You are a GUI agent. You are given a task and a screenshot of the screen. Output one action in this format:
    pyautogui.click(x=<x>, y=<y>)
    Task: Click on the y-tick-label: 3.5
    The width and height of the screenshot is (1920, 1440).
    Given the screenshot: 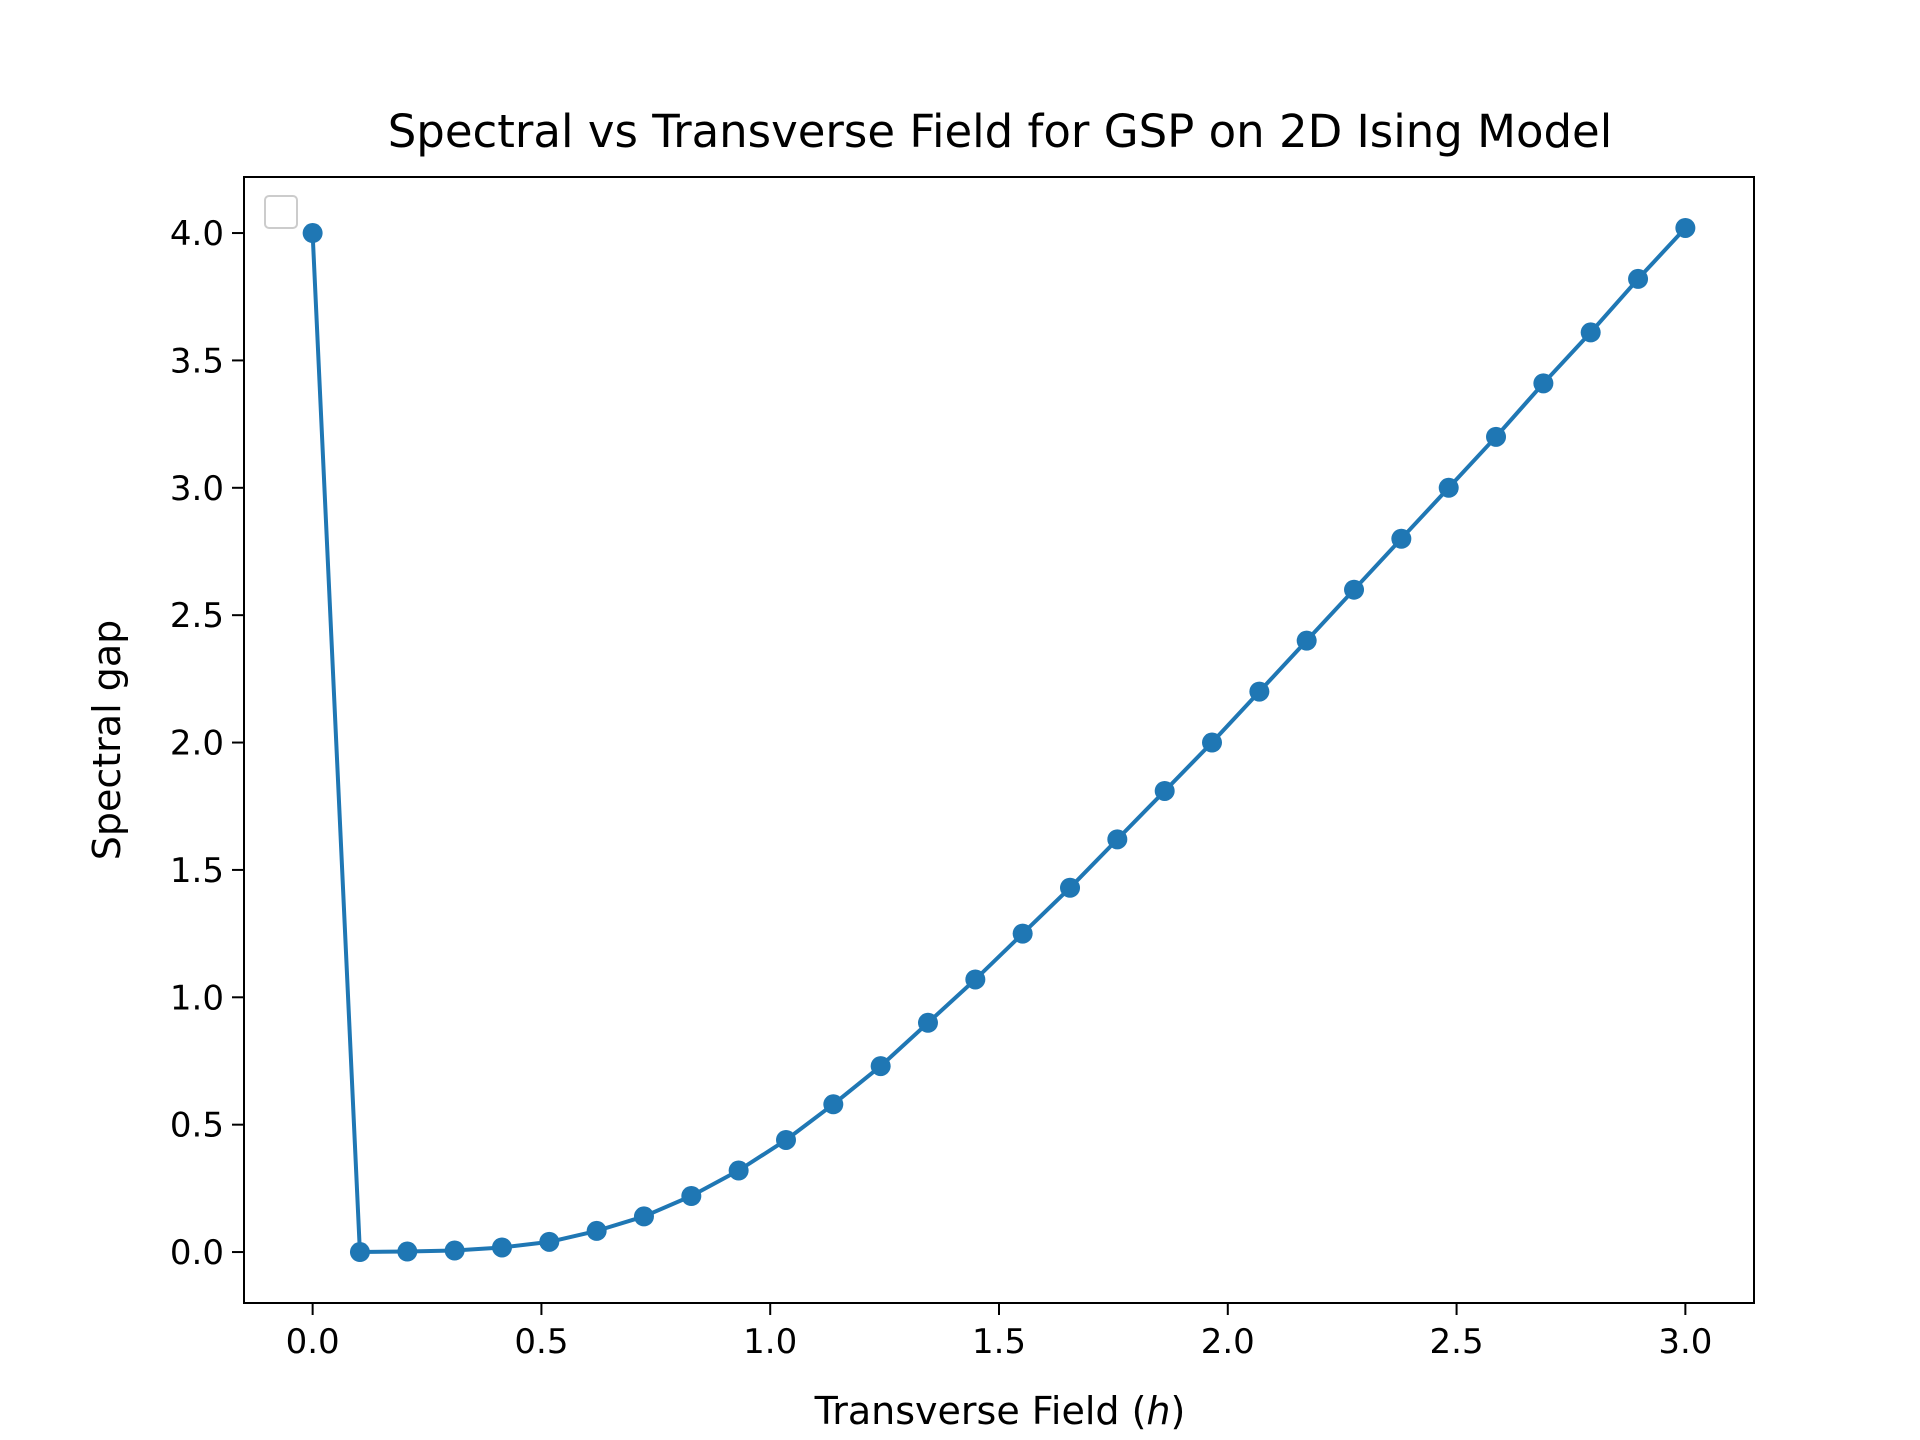 What is the action you would take?
    pyautogui.click(x=197, y=361)
    